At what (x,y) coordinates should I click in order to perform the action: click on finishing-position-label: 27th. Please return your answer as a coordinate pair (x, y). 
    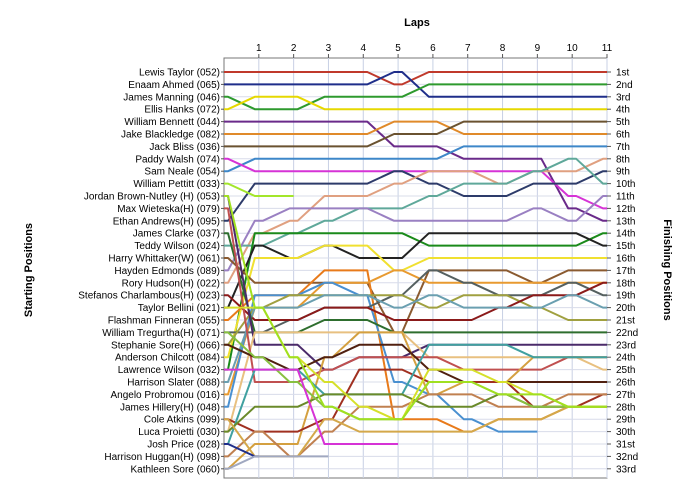
    Looking at the image, I should click on (625, 395).